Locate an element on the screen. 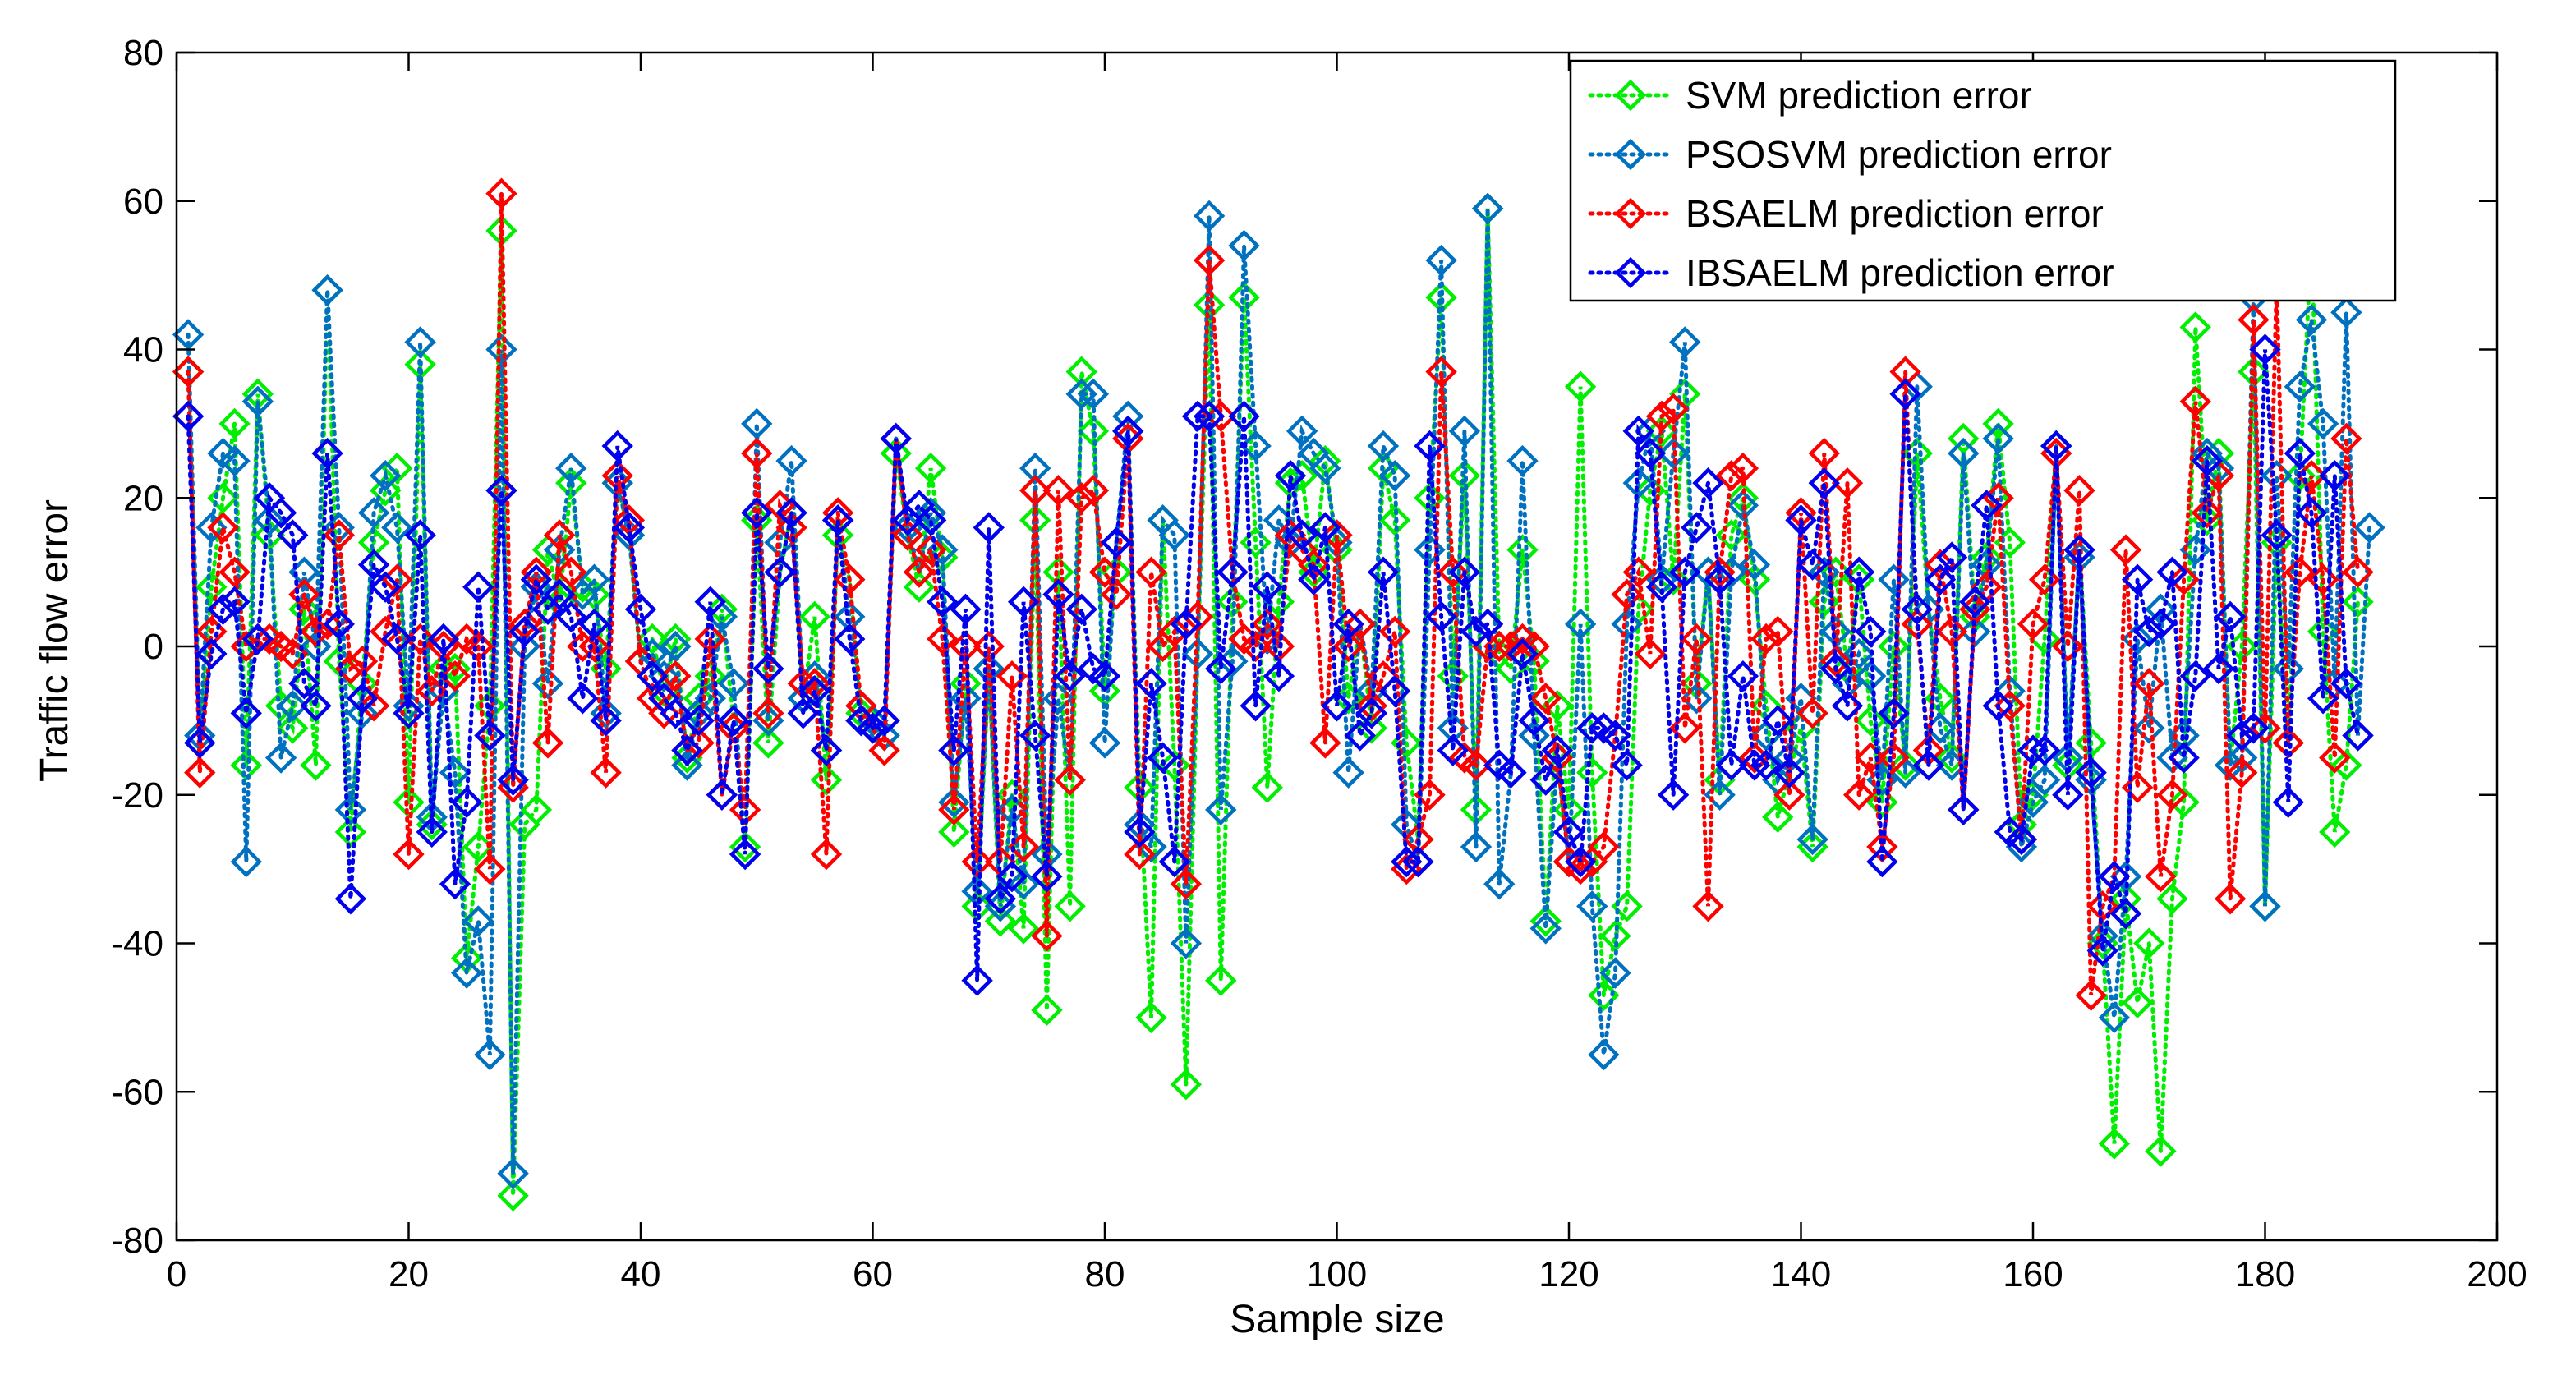 Image resolution: width=2576 pixels, height=1384 pixels. x-tick-label: 20 is located at coordinates (409, 1274).